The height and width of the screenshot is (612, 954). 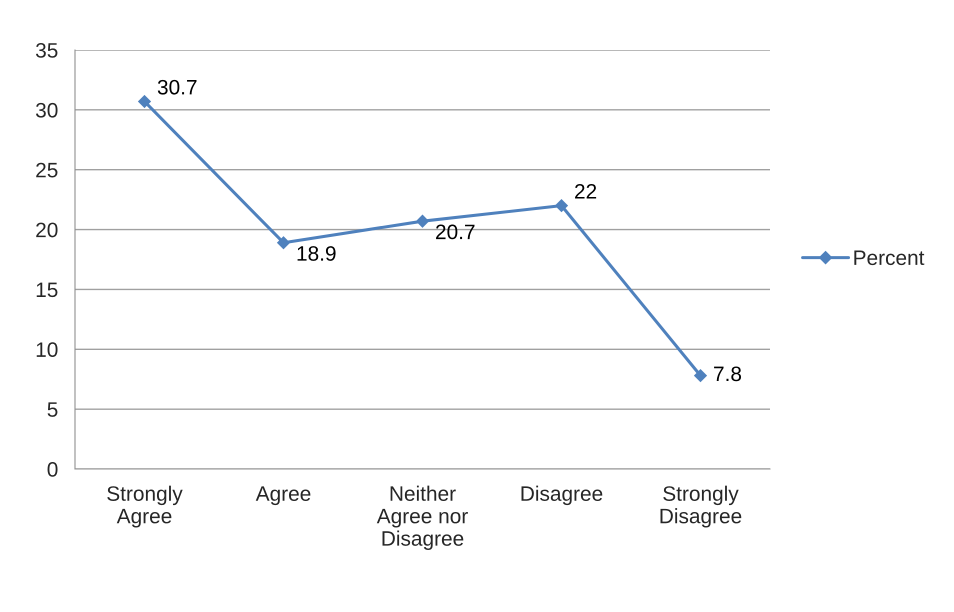 I want to click on x-tick-label: Strongly Disagree, so click(x=701, y=507).